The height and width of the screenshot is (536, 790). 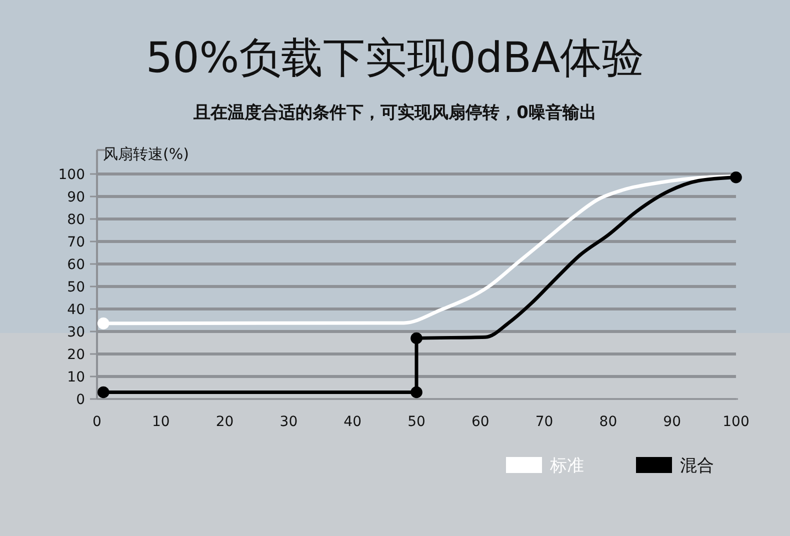 I want to click on x-tick-label: 70, so click(x=544, y=422).